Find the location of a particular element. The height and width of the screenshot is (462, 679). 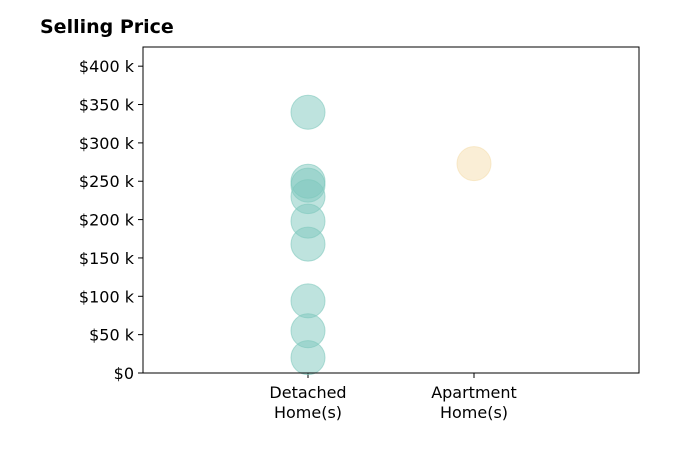

chart-title: Selling Price is located at coordinates (107, 27).